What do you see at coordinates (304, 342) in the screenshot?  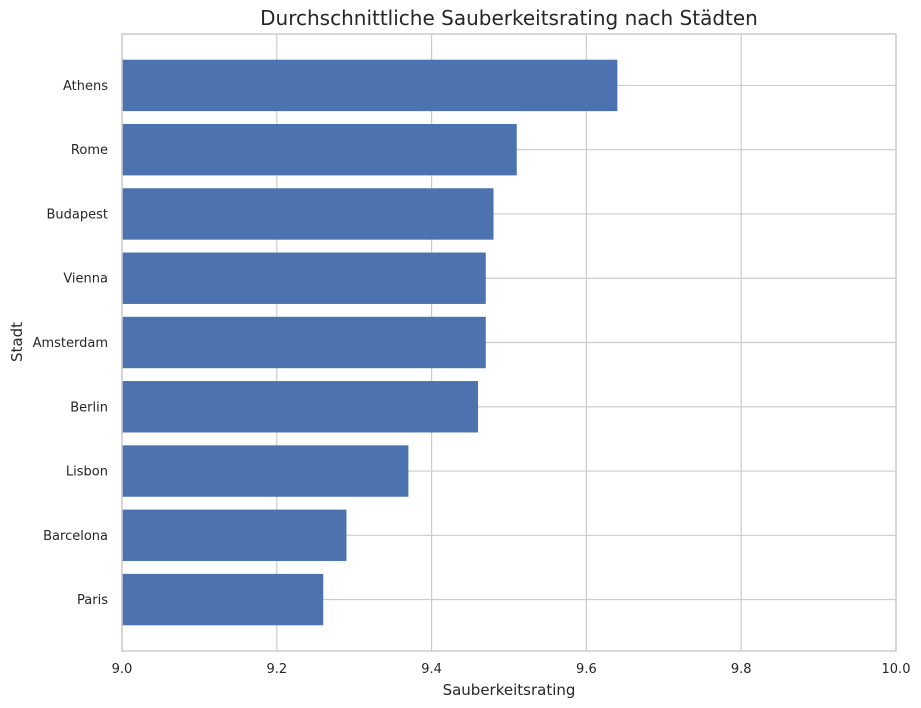 I see `bar-amsterdam` at bounding box center [304, 342].